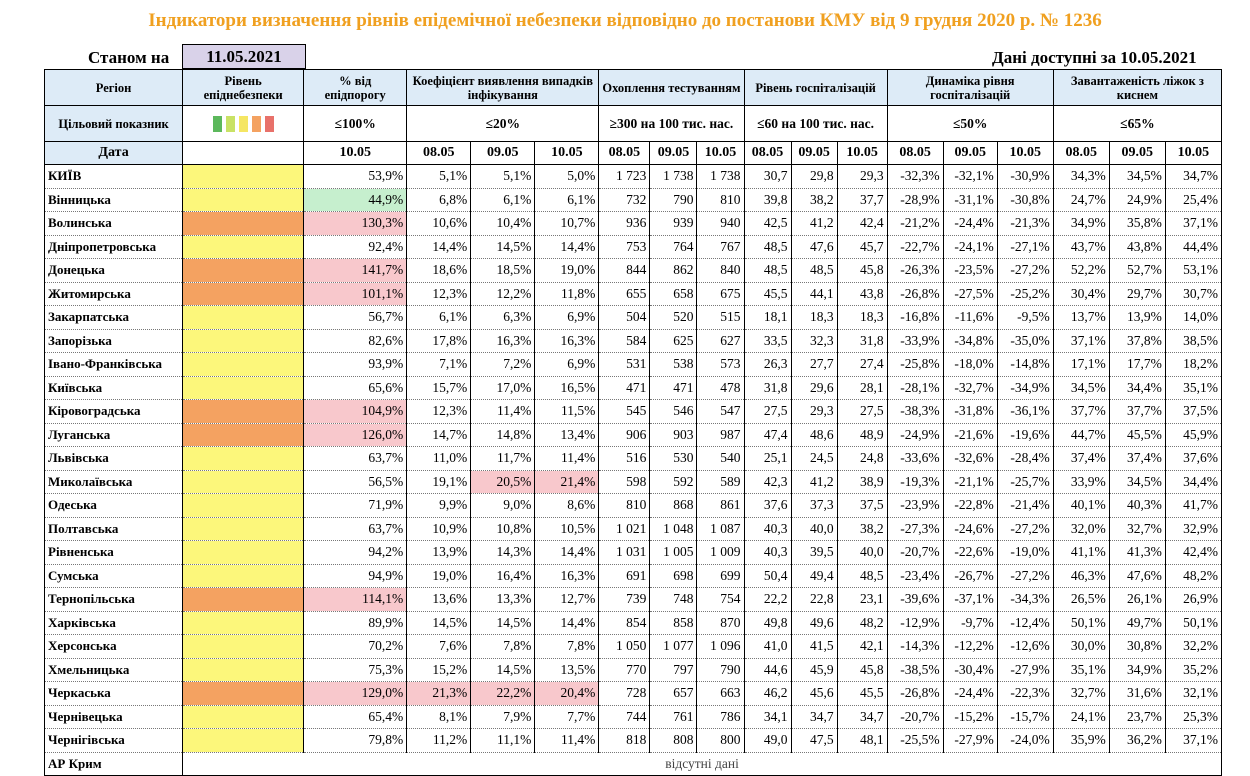  Describe the element at coordinates (1081, 200) in the screenshot. I see `oxygen-beds-value: 24,7%` at that location.